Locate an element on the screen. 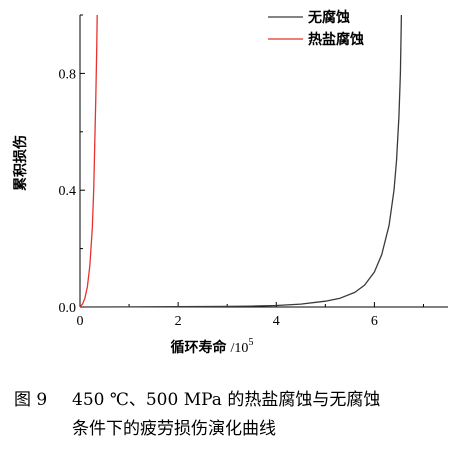  x-axis-unit-exponent: 5 is located at coordinates (250, 342).